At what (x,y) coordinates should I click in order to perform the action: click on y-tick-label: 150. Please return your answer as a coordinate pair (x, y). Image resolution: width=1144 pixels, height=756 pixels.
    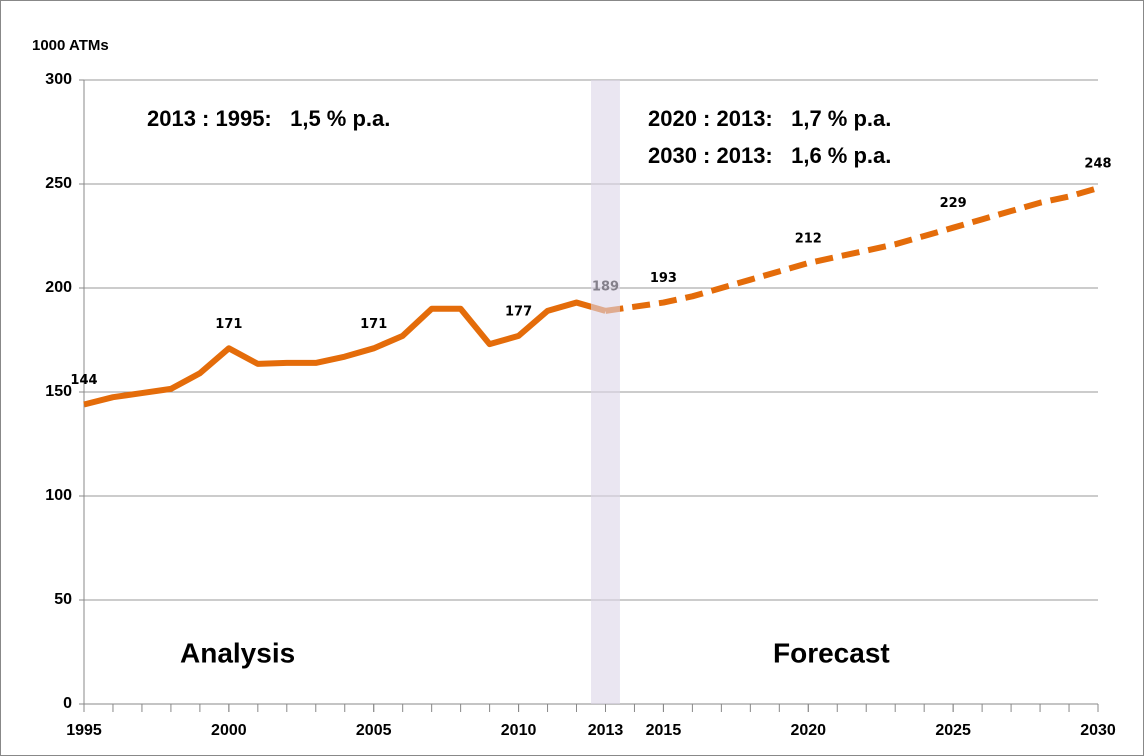
    Looking at the image, I should click on (58, 391).